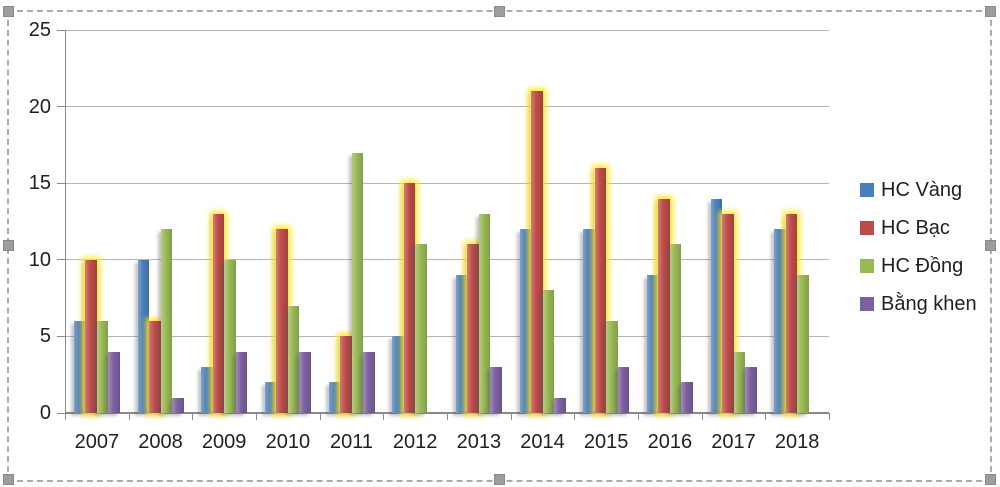  I want to click on bar-hc-bạc-2014, so click(537, 252).